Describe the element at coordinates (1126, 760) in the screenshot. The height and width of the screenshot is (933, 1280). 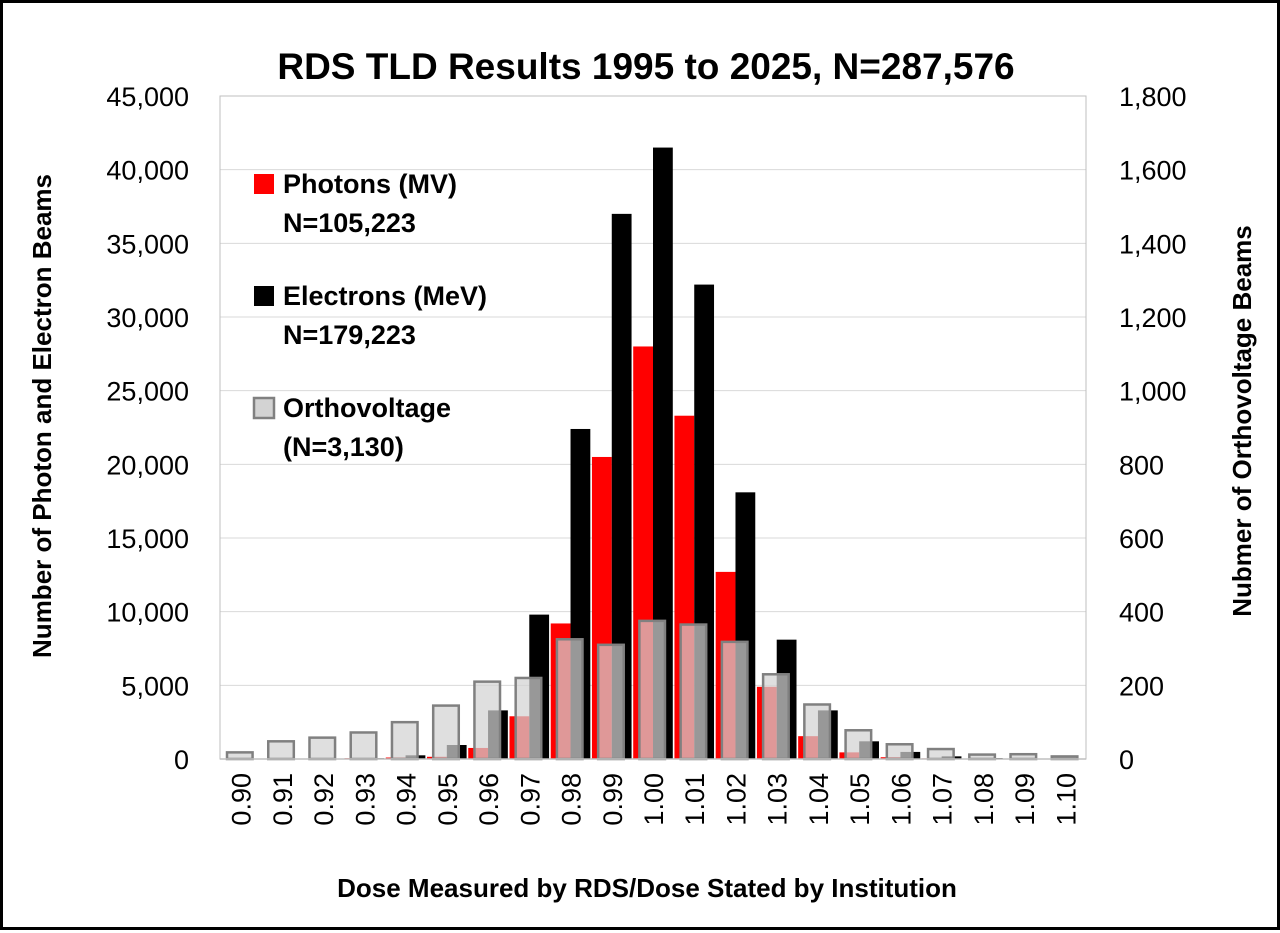
I see `y2-tick-label: 0` at that location.